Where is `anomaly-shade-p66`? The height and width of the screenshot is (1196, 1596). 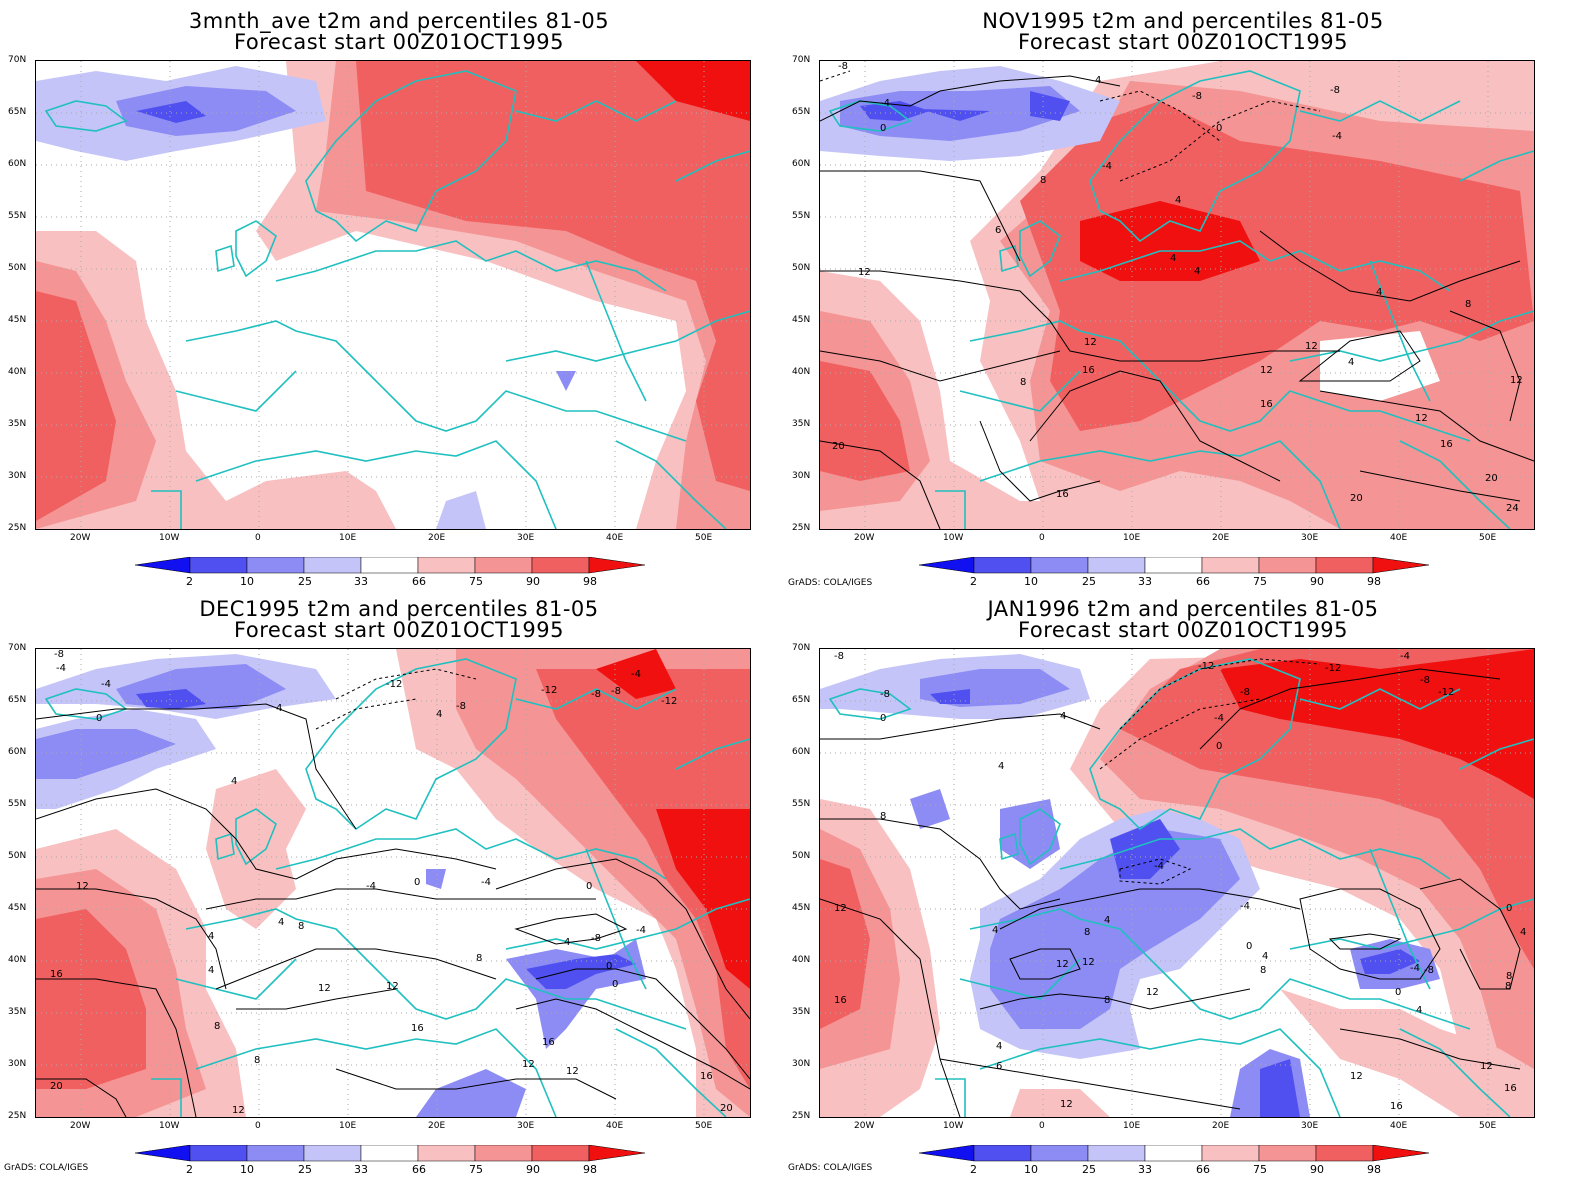
anomaly-shade-p66 is located at coordinates (1060, 1103).